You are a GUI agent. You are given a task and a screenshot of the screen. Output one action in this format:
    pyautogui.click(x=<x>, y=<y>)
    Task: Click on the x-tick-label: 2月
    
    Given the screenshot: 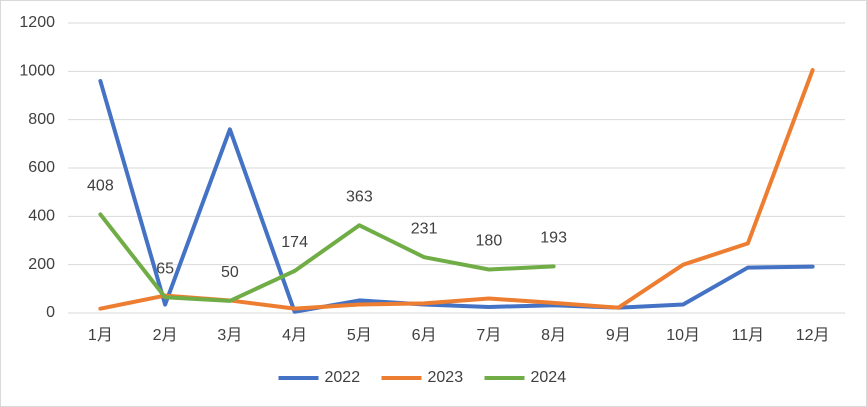 What is the action you would take?
    pyautogui.click(x=165, y=335)
    